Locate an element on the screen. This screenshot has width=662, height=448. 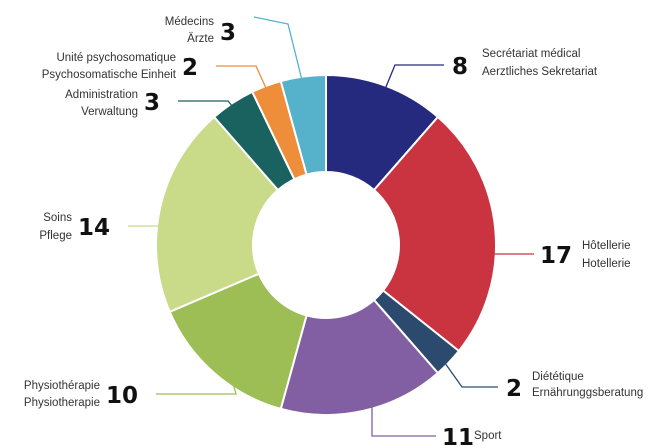
slice-label-fr: Hôtellerie is located at coordinates (606, 246).